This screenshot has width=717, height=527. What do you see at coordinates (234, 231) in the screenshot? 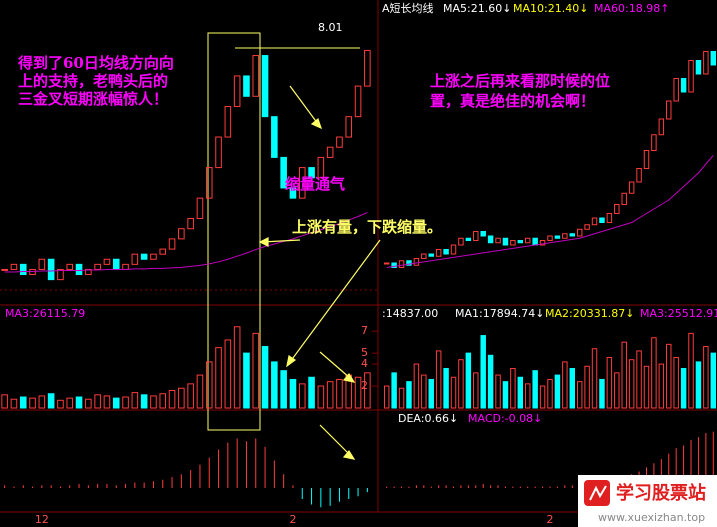
I see `highlight-box` at bounding box center [234, 231].